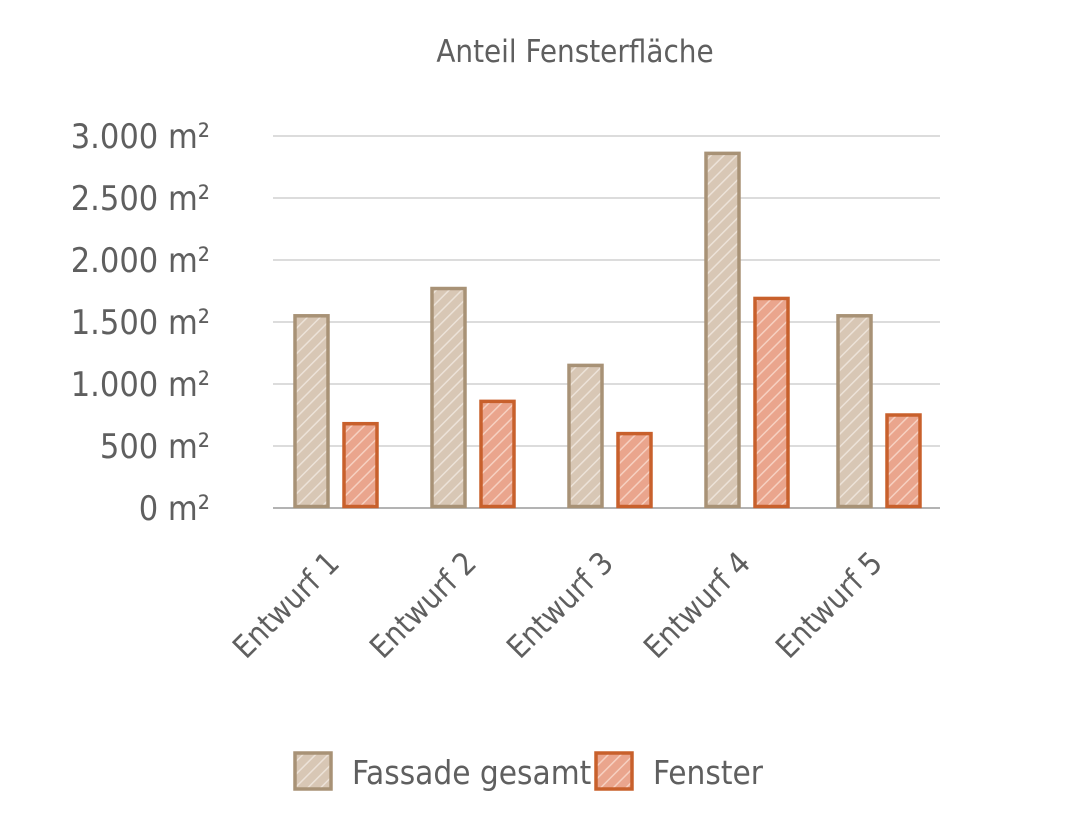 The image size is (1080, 828). What do you see at coordinates (423, 605) in the screenshot?
I see `x-tick-label: Entwurf 2` at bounding box center [423, 605].